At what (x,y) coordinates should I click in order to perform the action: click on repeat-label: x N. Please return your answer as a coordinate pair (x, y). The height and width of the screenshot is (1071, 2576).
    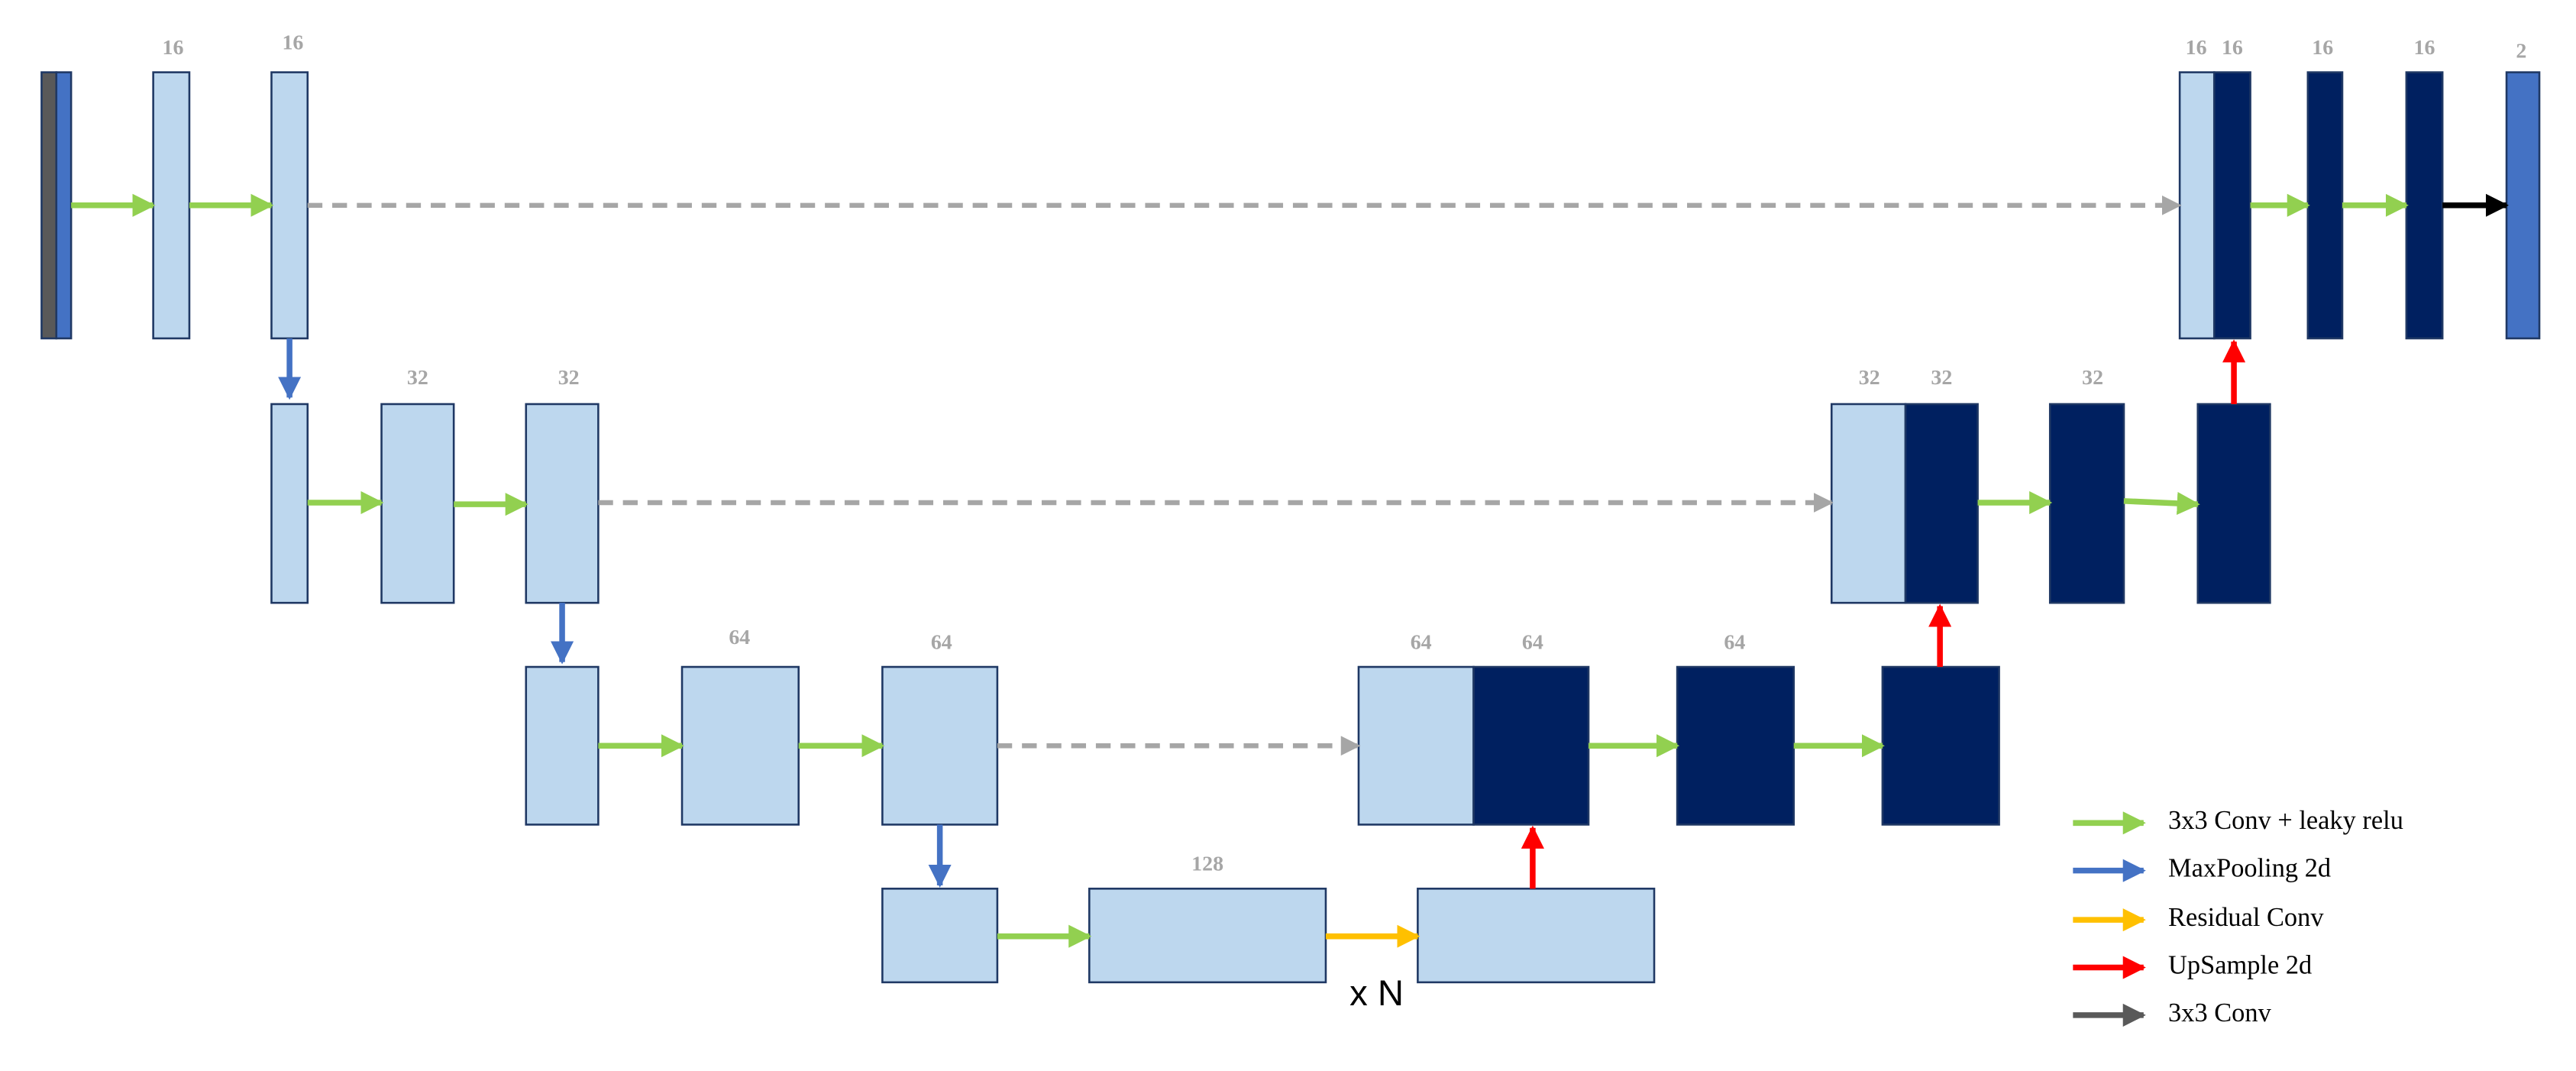
    Looking at the image, I should click on (1376, 993).